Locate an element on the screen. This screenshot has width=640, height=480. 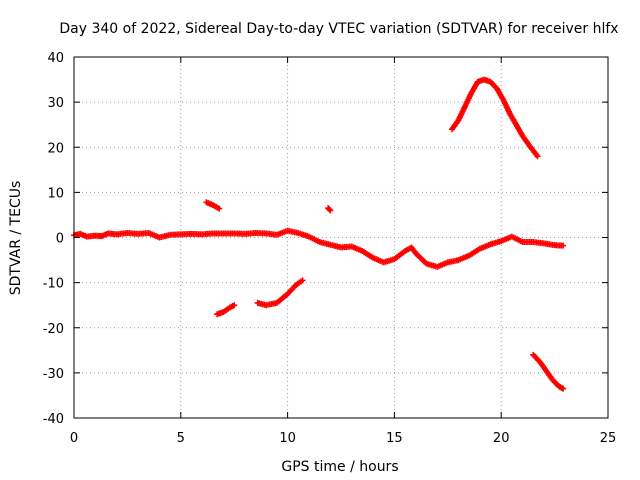
x-axis-label: GPS time / hours is located at coordinates (339, 467).